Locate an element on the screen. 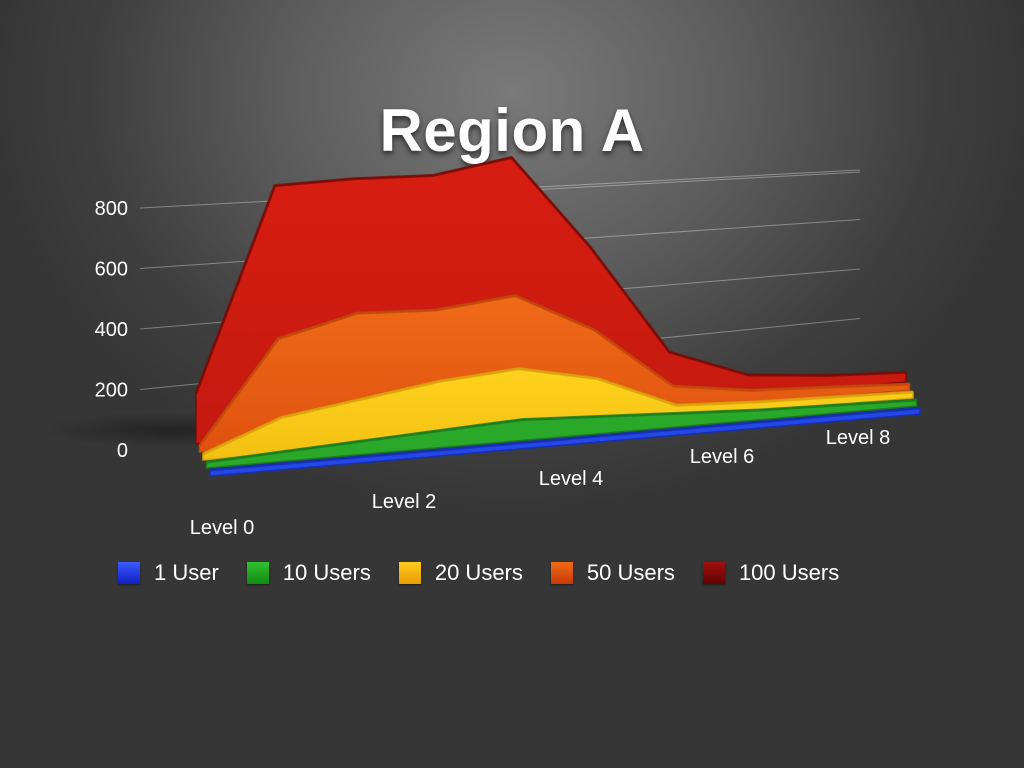 The image size is (1024, 768). x-tick-label: Level 4 is located at coordinates (571, 479).